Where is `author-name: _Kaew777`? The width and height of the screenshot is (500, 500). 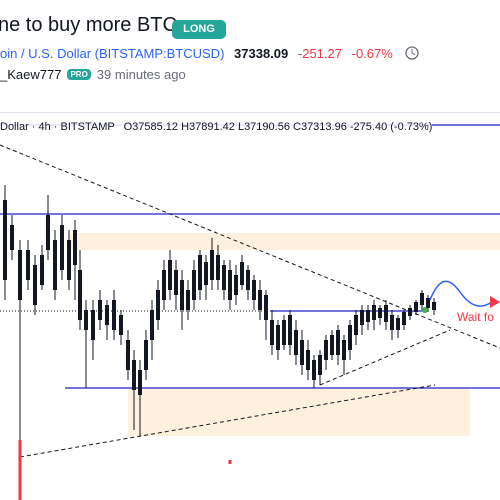 author-name: _Kaew777 is located at coordinates (31, 74).